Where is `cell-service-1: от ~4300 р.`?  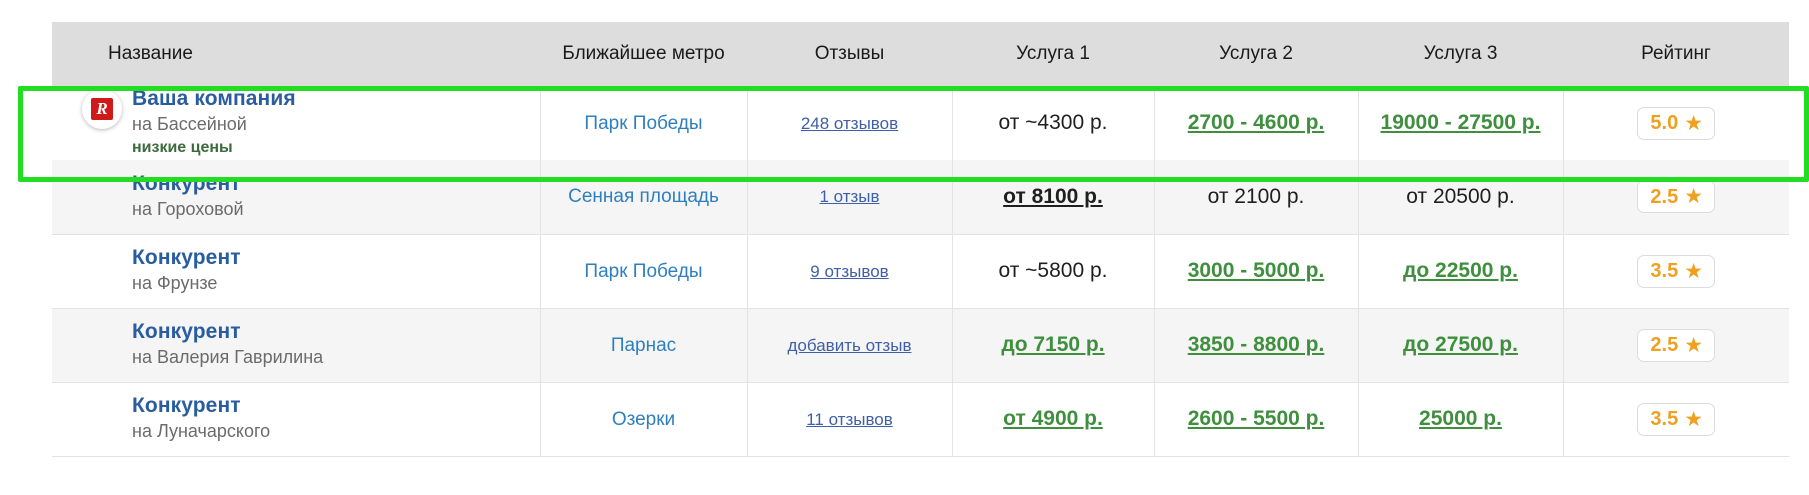
cell-service-1: от ~4300 р. is located at coordinates (1053, 123).